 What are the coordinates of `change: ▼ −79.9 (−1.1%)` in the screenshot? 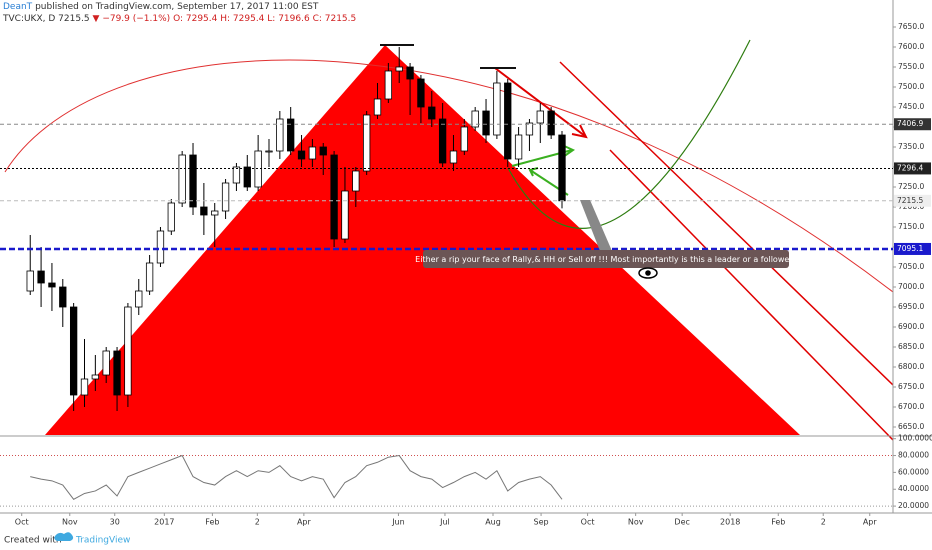 It's located at (132, 19).